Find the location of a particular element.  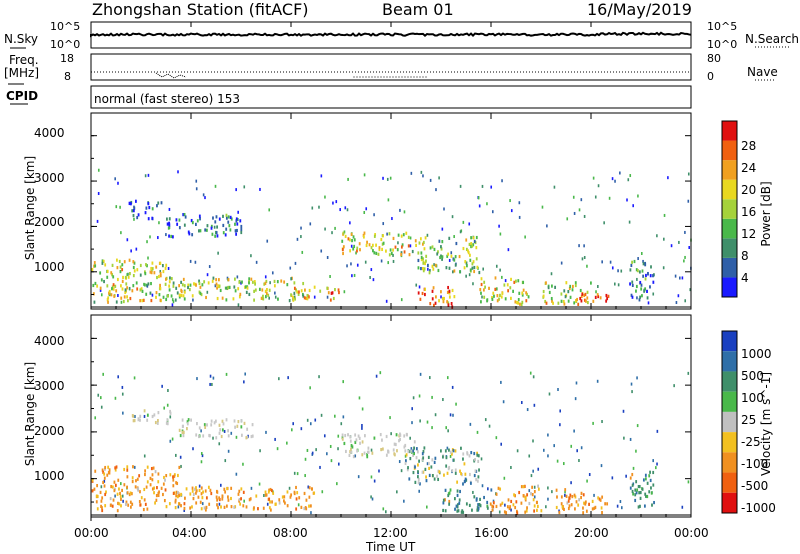

vel-tick-1000: 1000 is located at coordinates (756, 354).